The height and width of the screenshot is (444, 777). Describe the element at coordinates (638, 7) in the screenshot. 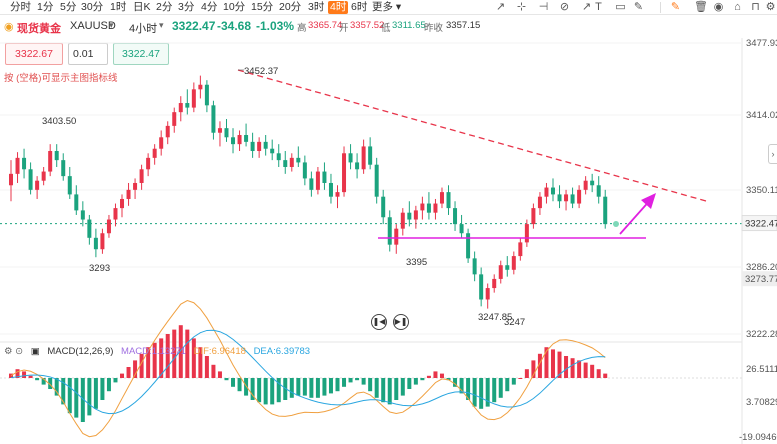

I see `pen-icon: ✎` at that location.